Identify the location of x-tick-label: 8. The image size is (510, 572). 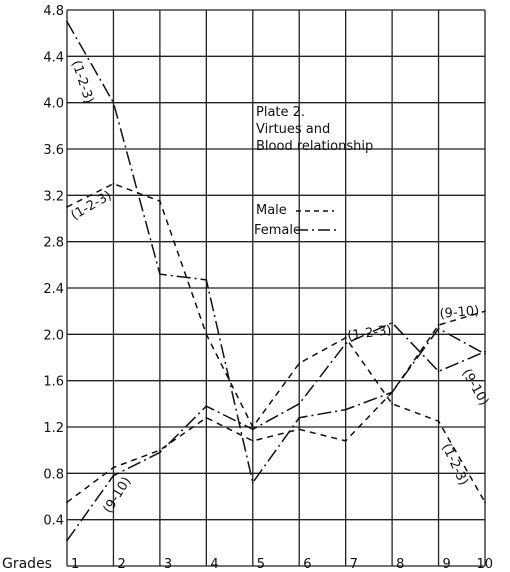
(400, 564).